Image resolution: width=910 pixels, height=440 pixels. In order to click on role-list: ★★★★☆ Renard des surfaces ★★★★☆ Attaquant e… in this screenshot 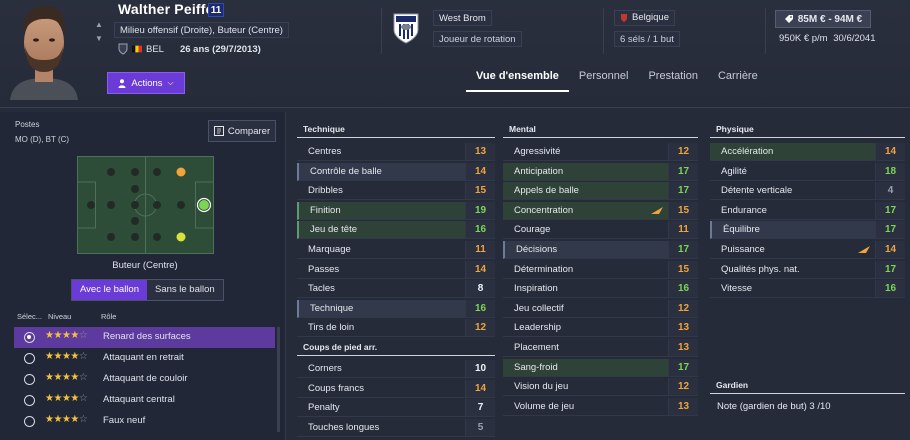, I will do `click(144, 379)`.